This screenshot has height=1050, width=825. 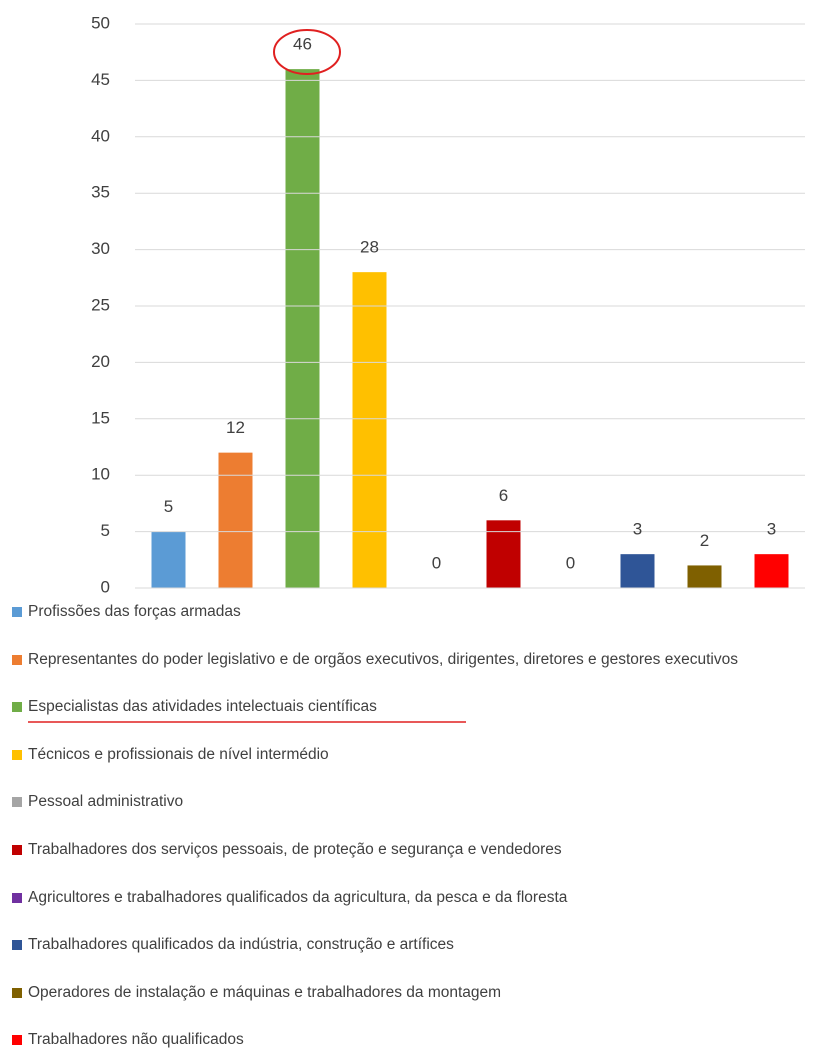 I want to click on y-tick-label: 25, so click(x=100, y=304).